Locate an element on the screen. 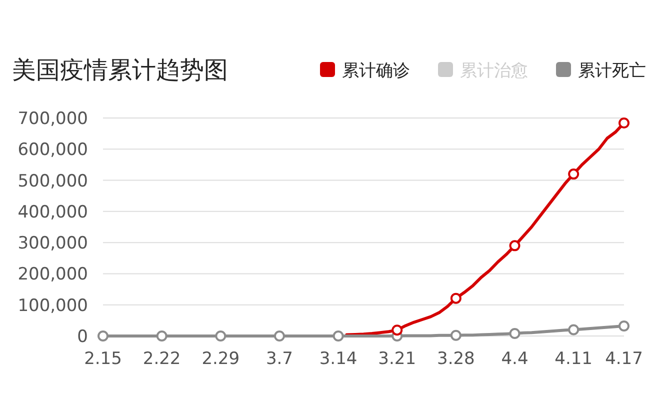  x-tick-label: 3.28 is located at coordinates (456, 359).